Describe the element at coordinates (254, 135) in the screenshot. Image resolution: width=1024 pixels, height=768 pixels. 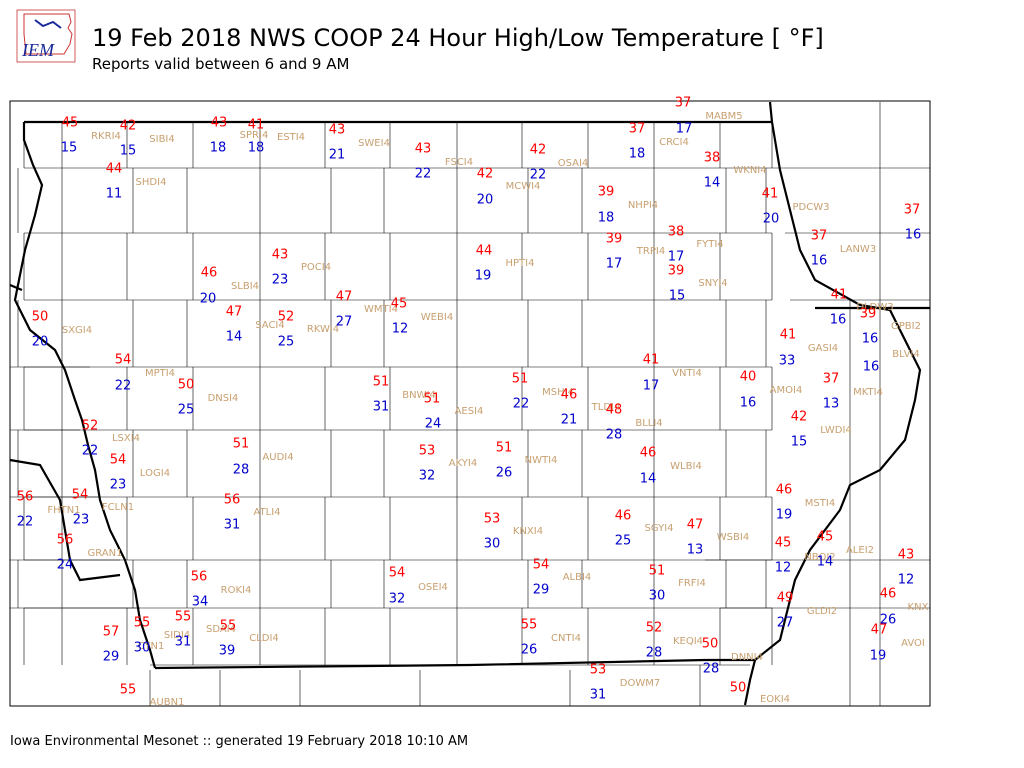
I see `station-id: SPRI4` at that location.